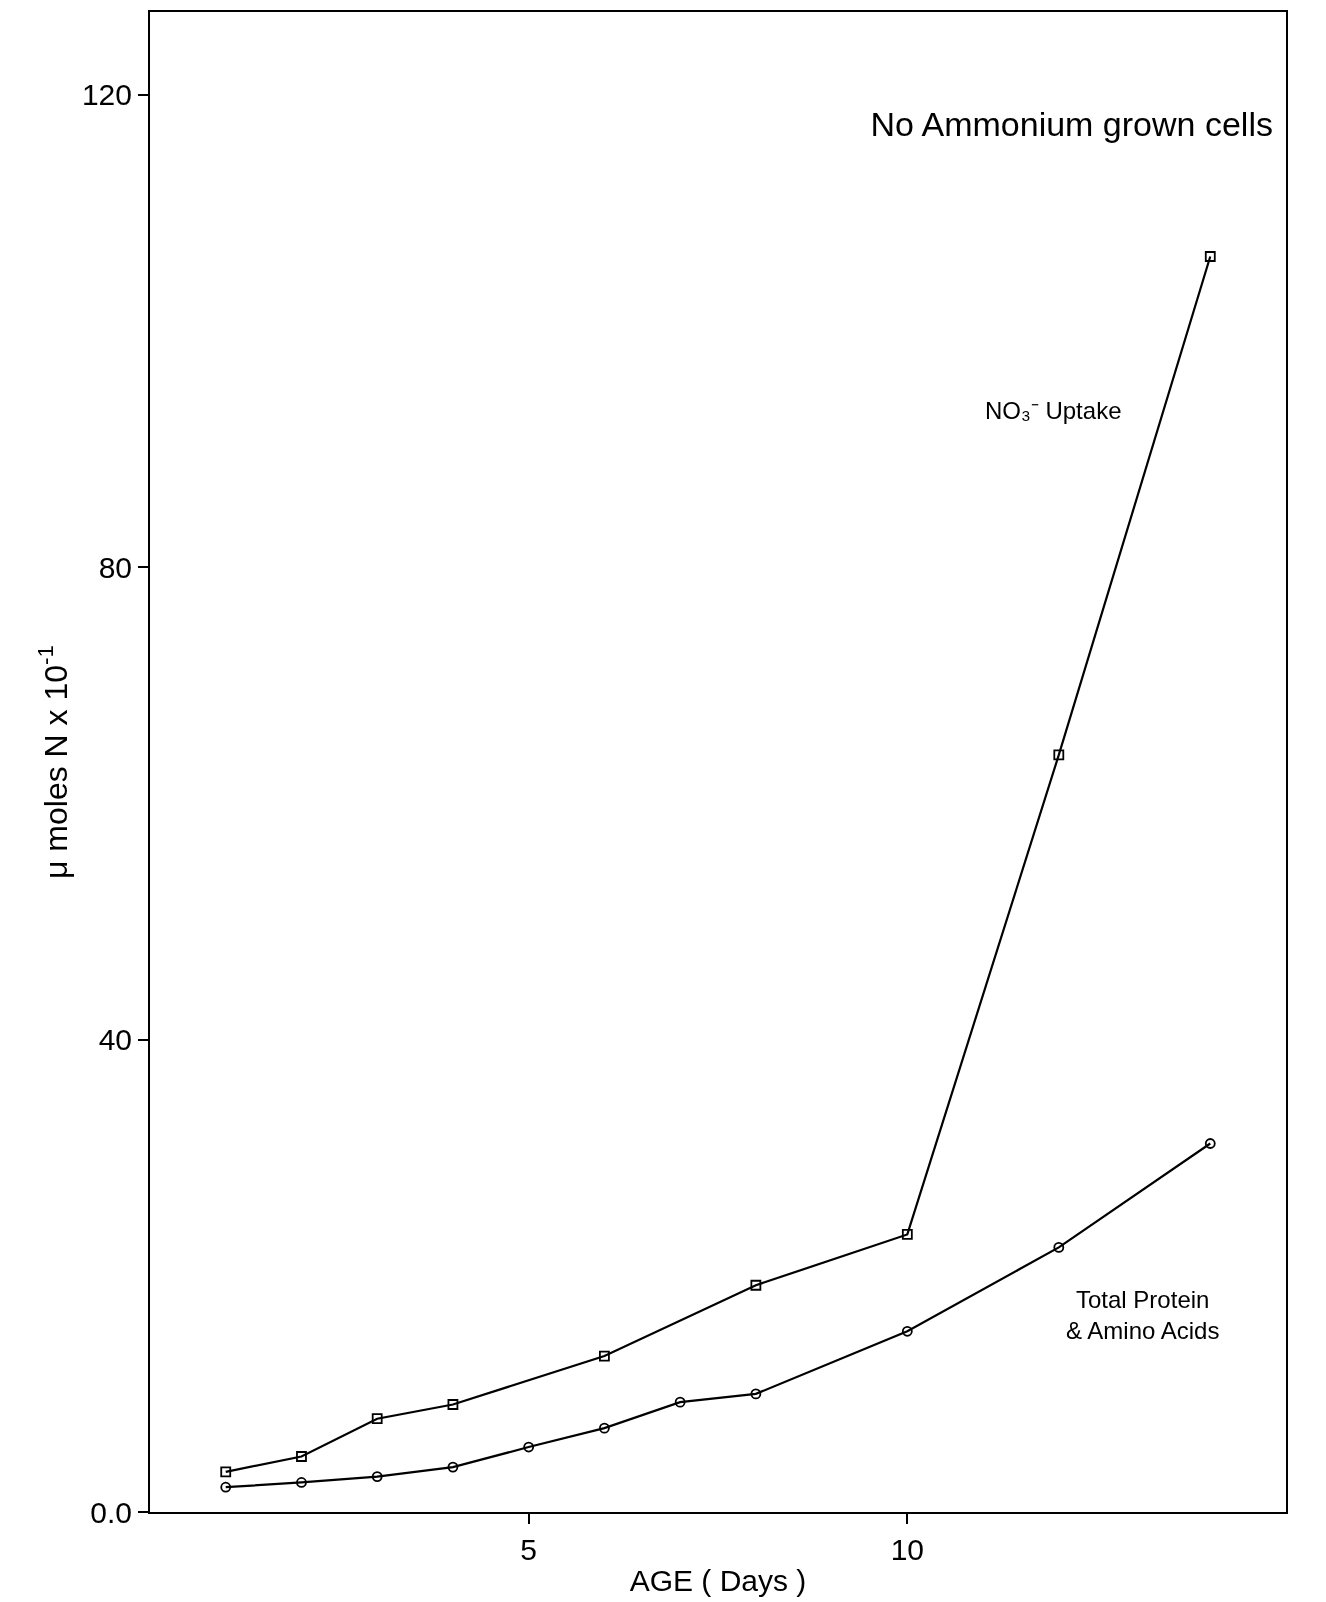  Describe the element at coordinates (106, 95) in the screenshot. I see `y-tick-label: 120` at that location.